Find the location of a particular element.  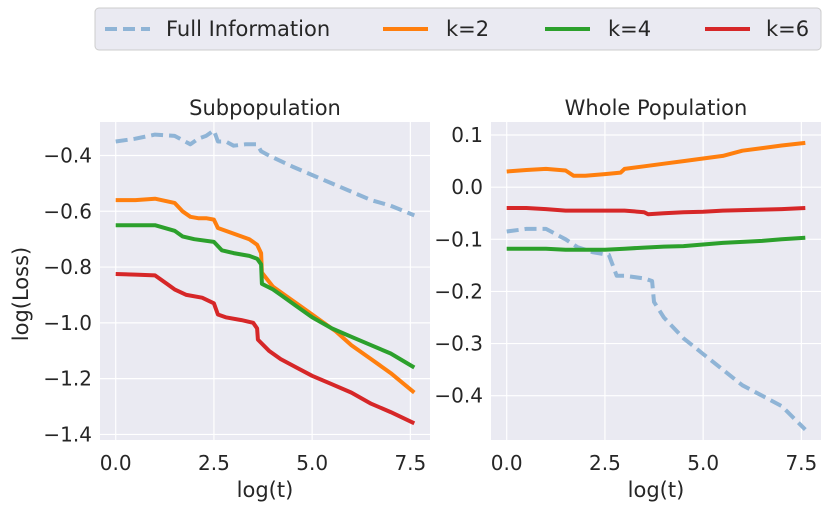

whole-population-ytick-label-2: −0.1 is located at coordinates (458, 239).